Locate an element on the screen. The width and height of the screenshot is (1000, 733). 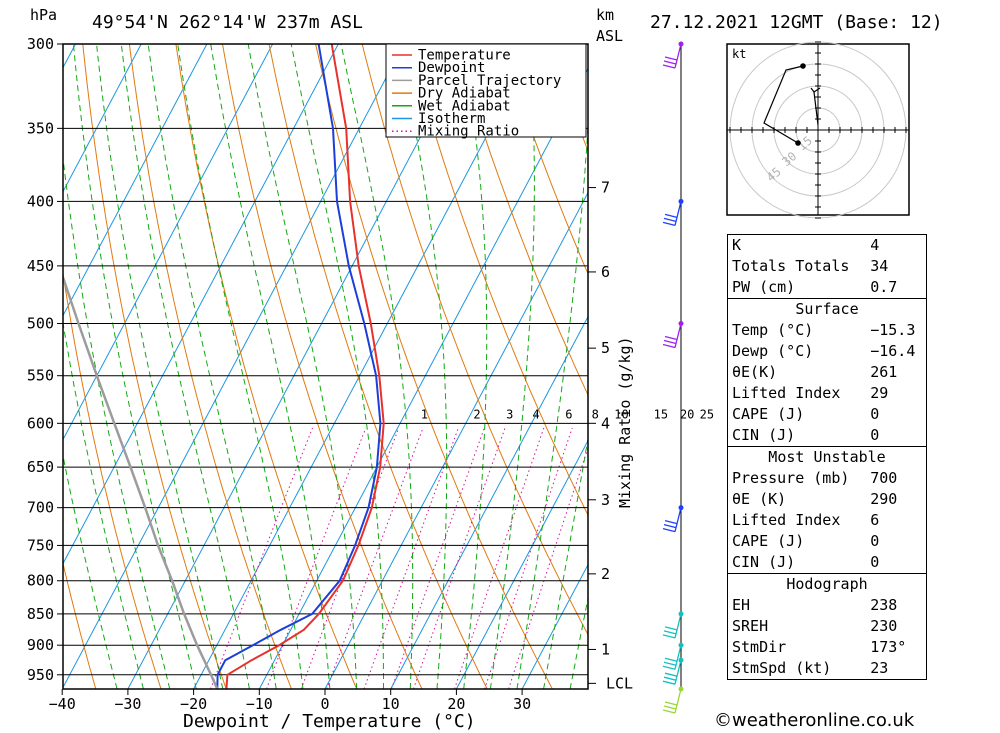
temperature-tick-label: −20 is located at coordinates (193, 704).